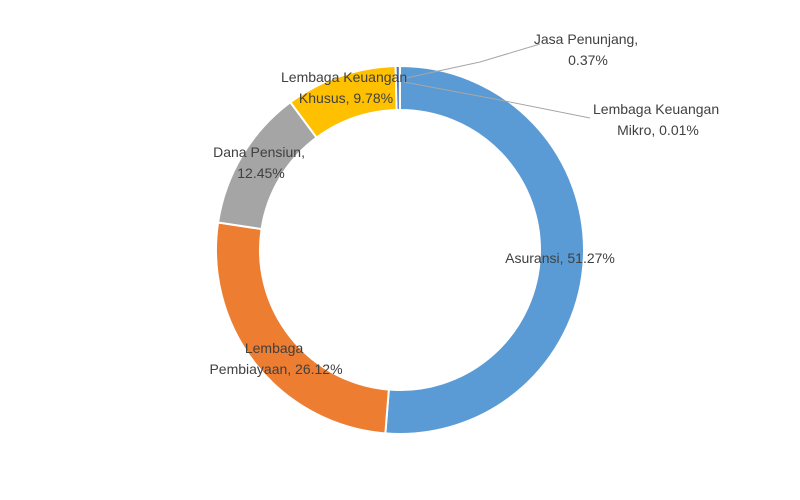  Describe the element at coordinates (497, 100) in the screenshot. I see `leader-line-lembaga-keuangan-mikro` at that location.